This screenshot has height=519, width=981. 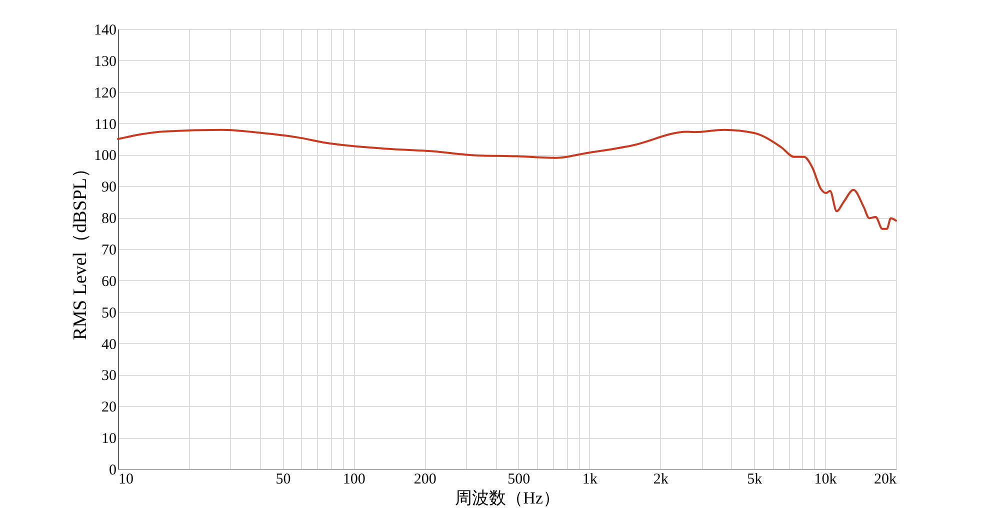 What do you see at coordinates (109, 282) in the screenshot?
I see `y-tick-label: 60` at bounding box center [109, 282].